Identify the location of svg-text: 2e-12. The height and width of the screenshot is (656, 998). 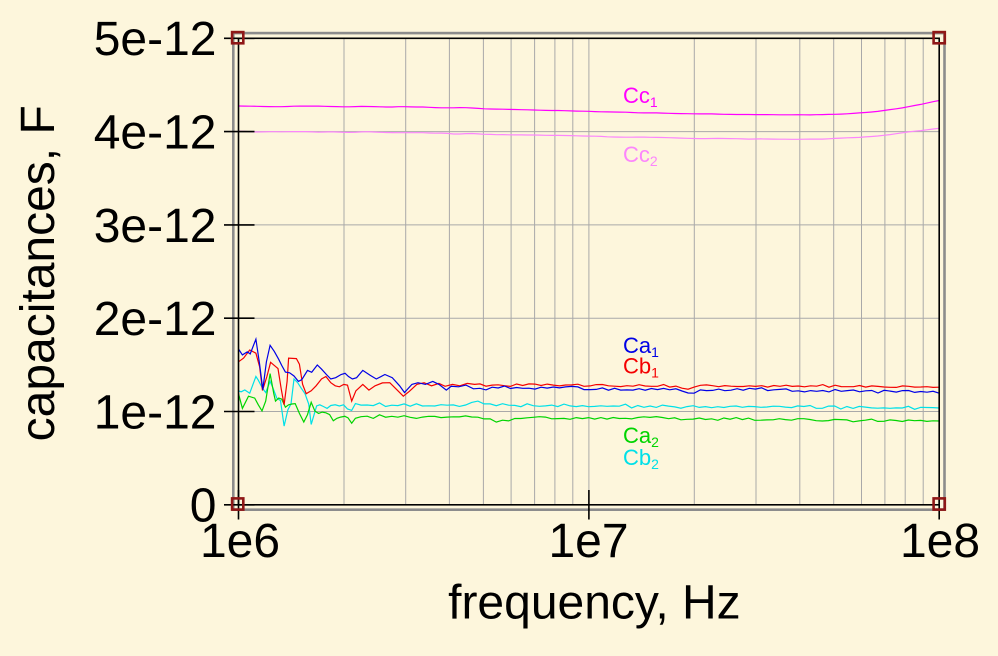
(155, 319).